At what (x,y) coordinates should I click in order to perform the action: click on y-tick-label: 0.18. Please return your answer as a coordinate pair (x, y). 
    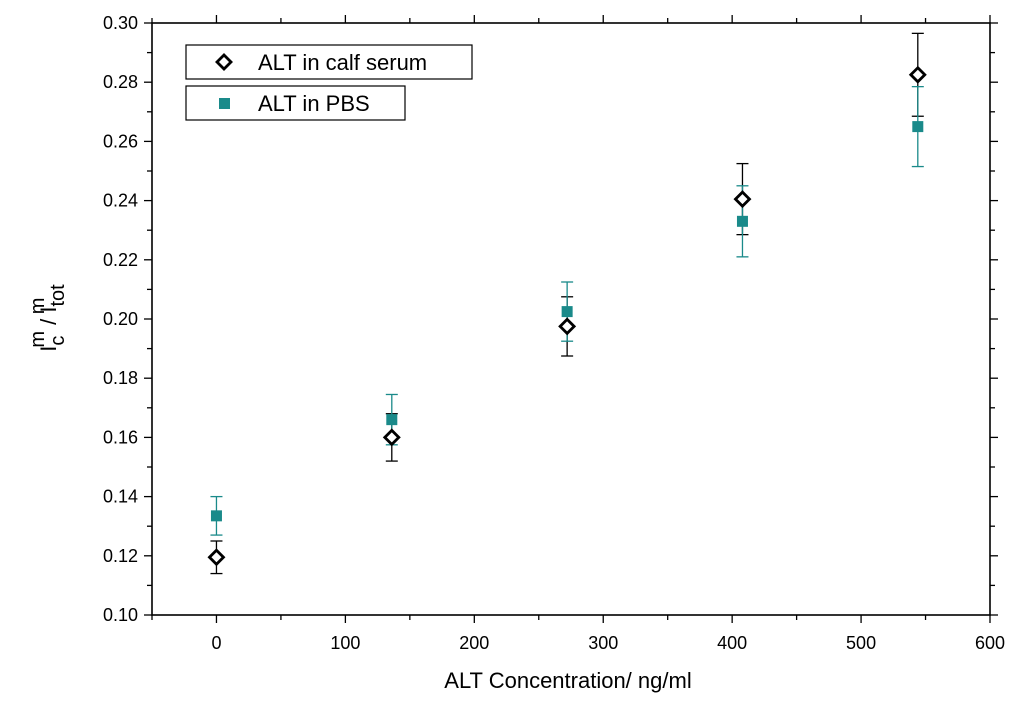
    Looking at the image, I should click on (120, 378).